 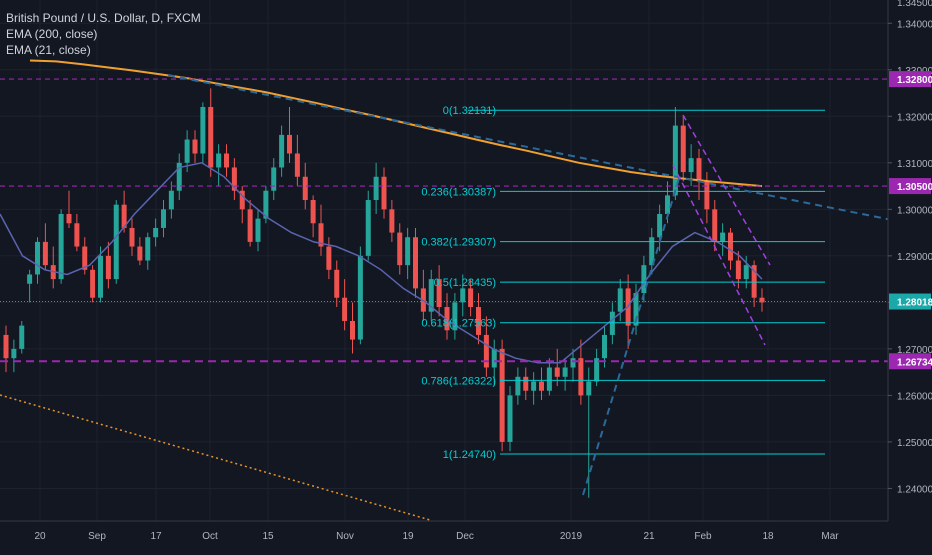 What do you see at coordinates (268, 536) in the screenshot?
I see `time-axis-label: 15` at bounding box center [268, 536].